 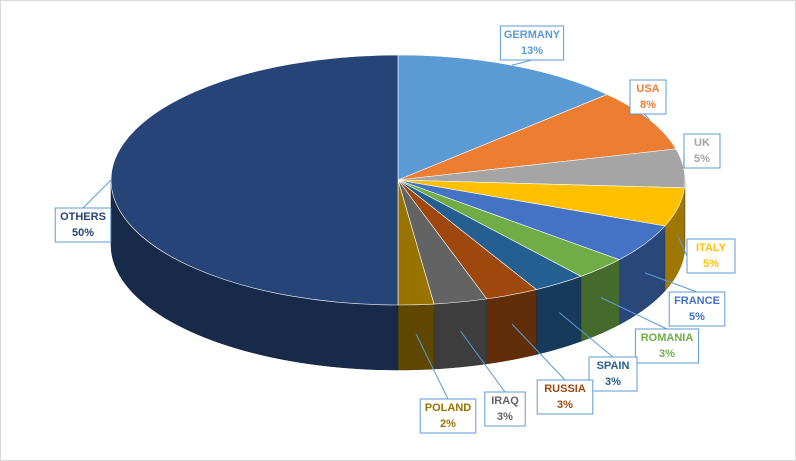 What do you see at coordinates (613, 366) in the screenshot?
I see `category-label: SPAIN` at bounding box center [613, 366].